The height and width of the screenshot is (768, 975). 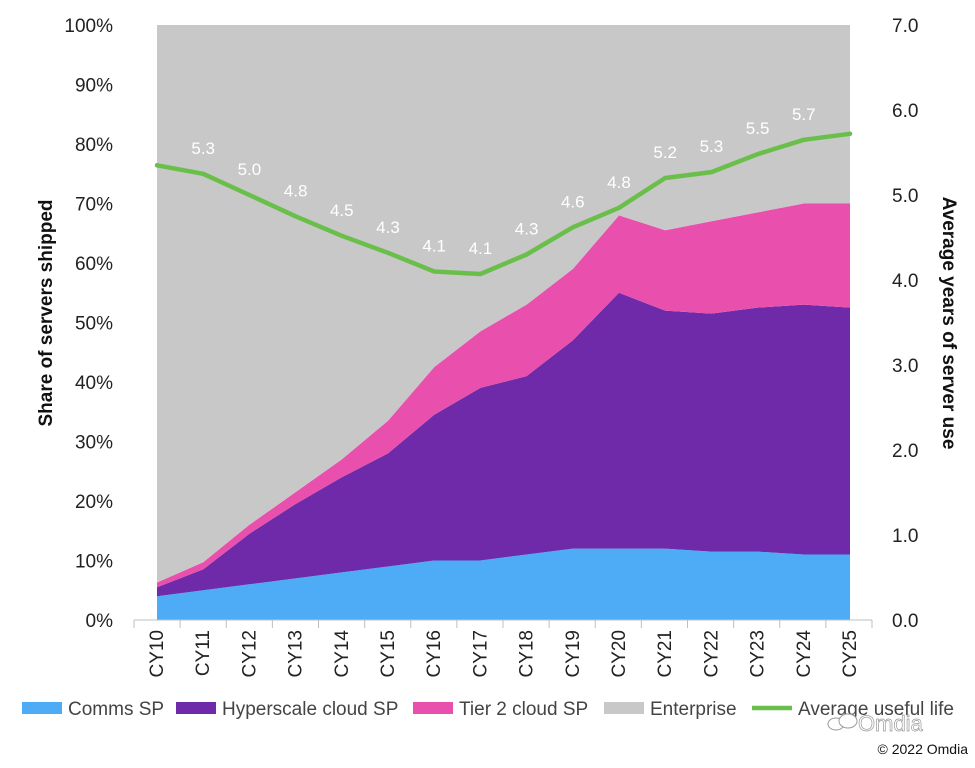 What do you see at coordinates (203, 653) in the screenshot?
I see `x-tick-label: CY11` at bounding box center [203, 653].